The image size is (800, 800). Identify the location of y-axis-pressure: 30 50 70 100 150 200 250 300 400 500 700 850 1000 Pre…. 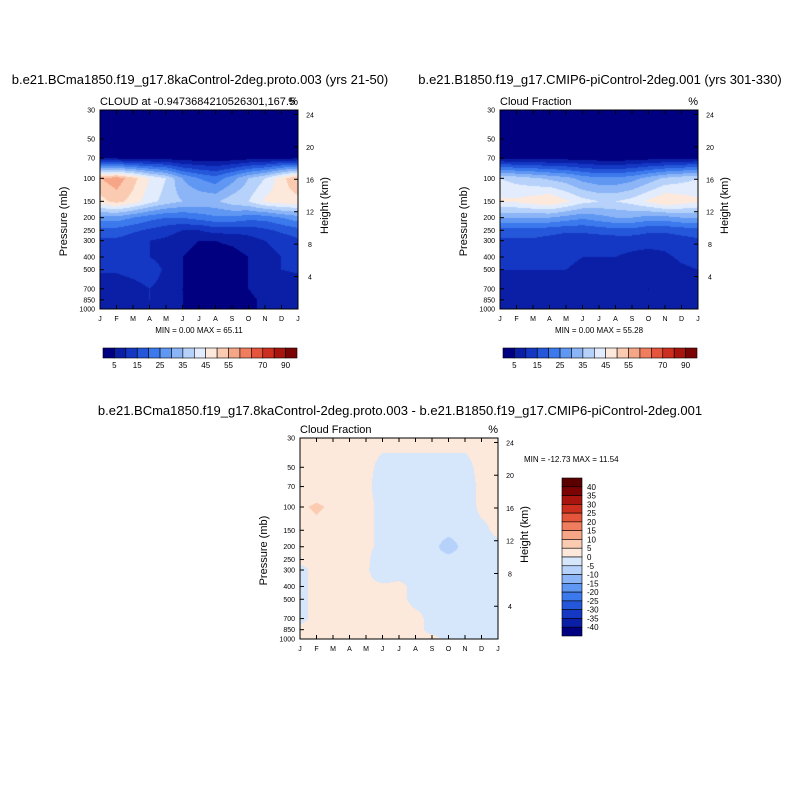
(81, 211).